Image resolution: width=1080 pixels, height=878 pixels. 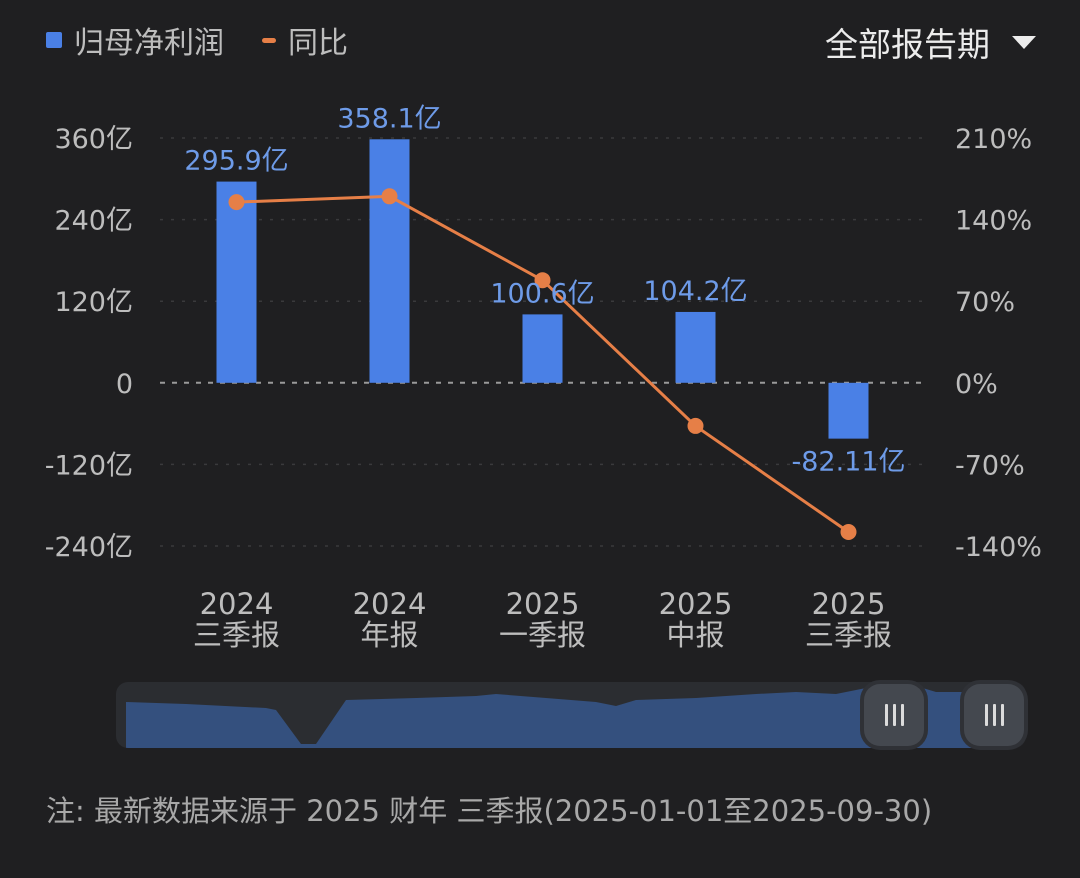 I want to click on y-left-tick-label: 360亿, so click(x=93, y=139).